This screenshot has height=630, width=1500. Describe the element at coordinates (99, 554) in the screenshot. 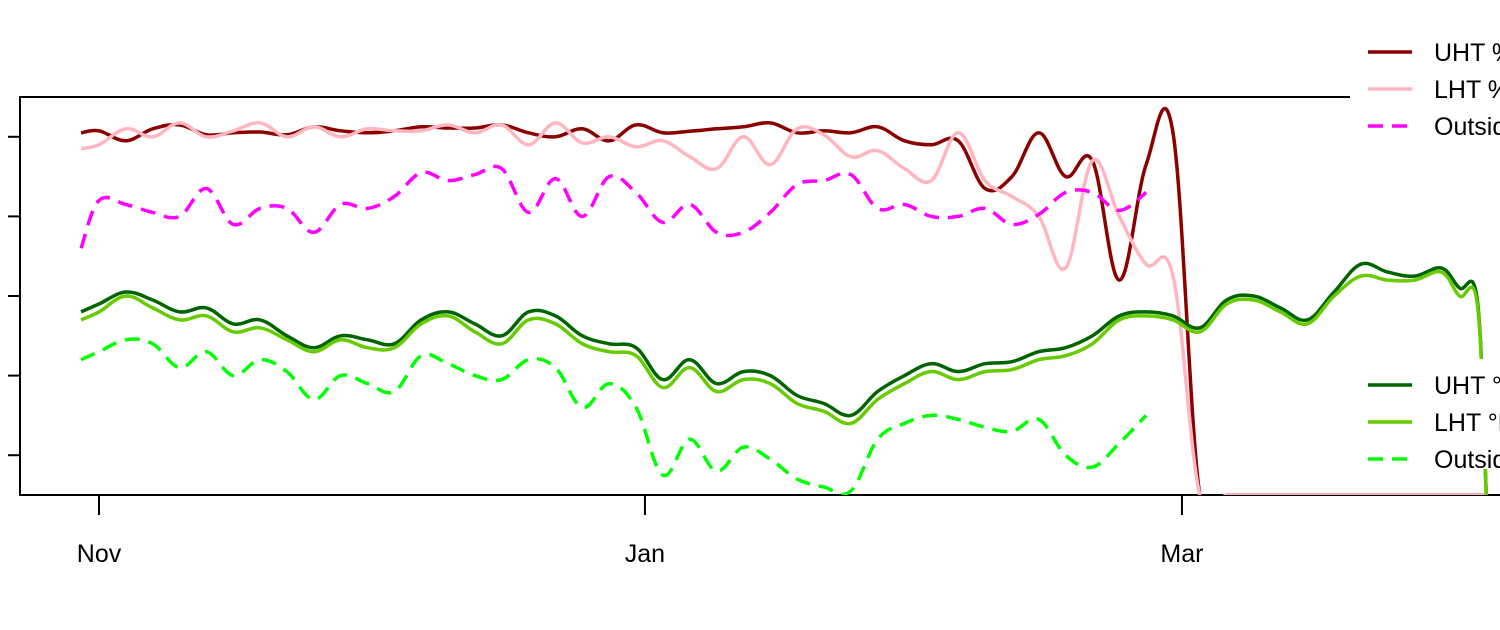

I see `x-tick-label: Nov` at that location.